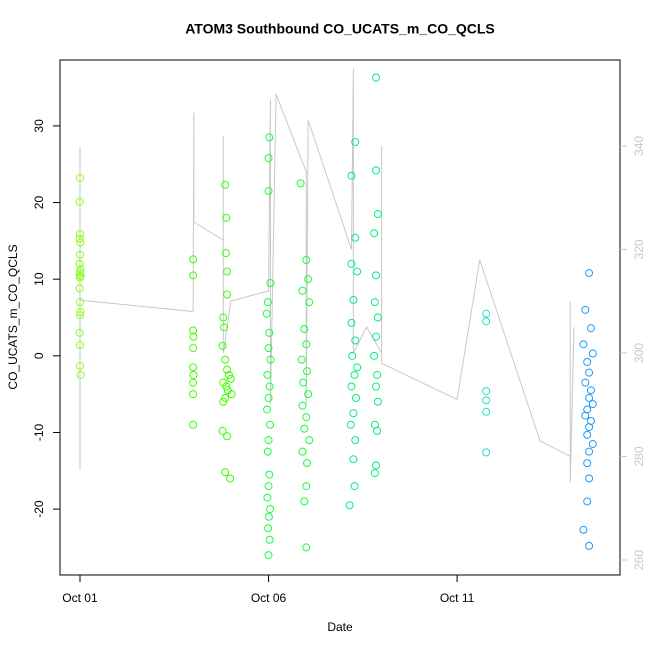 Image resolution: width=650 pixels, height=655 pixels. I want to click on y2-tick-label: 340, so click(639, 146).